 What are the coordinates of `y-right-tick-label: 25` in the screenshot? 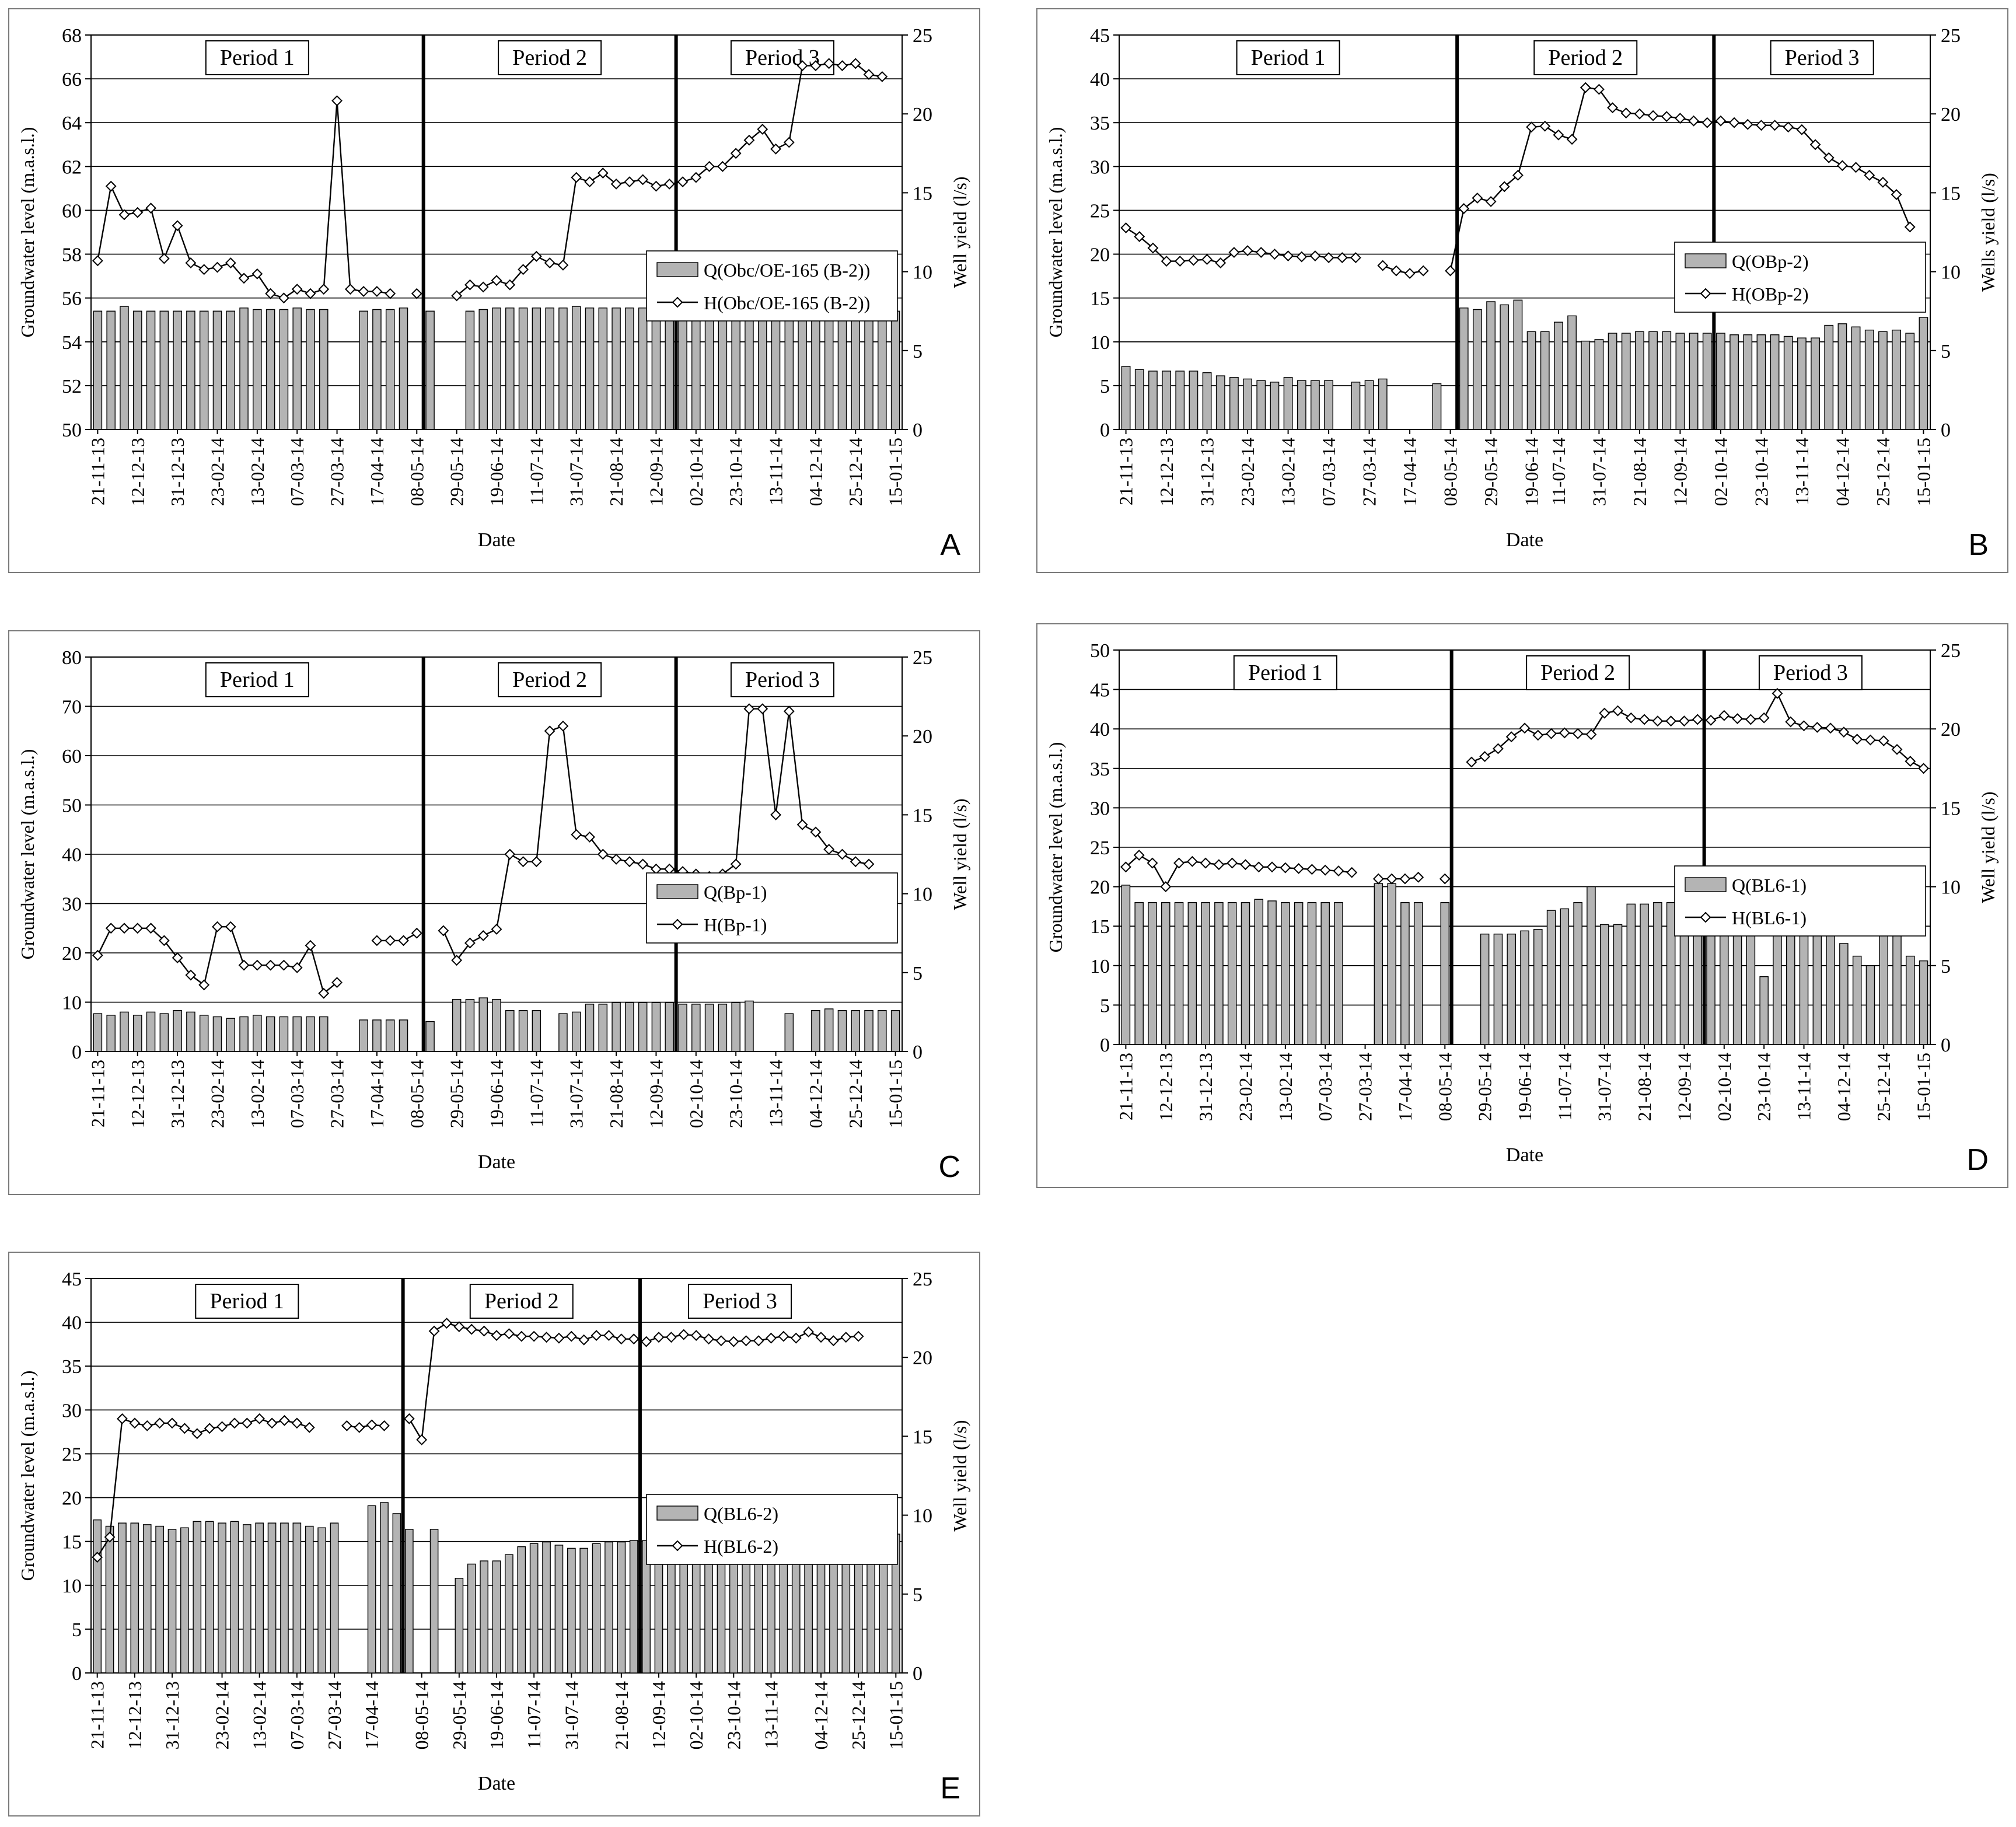 It's located at (923, 1280).